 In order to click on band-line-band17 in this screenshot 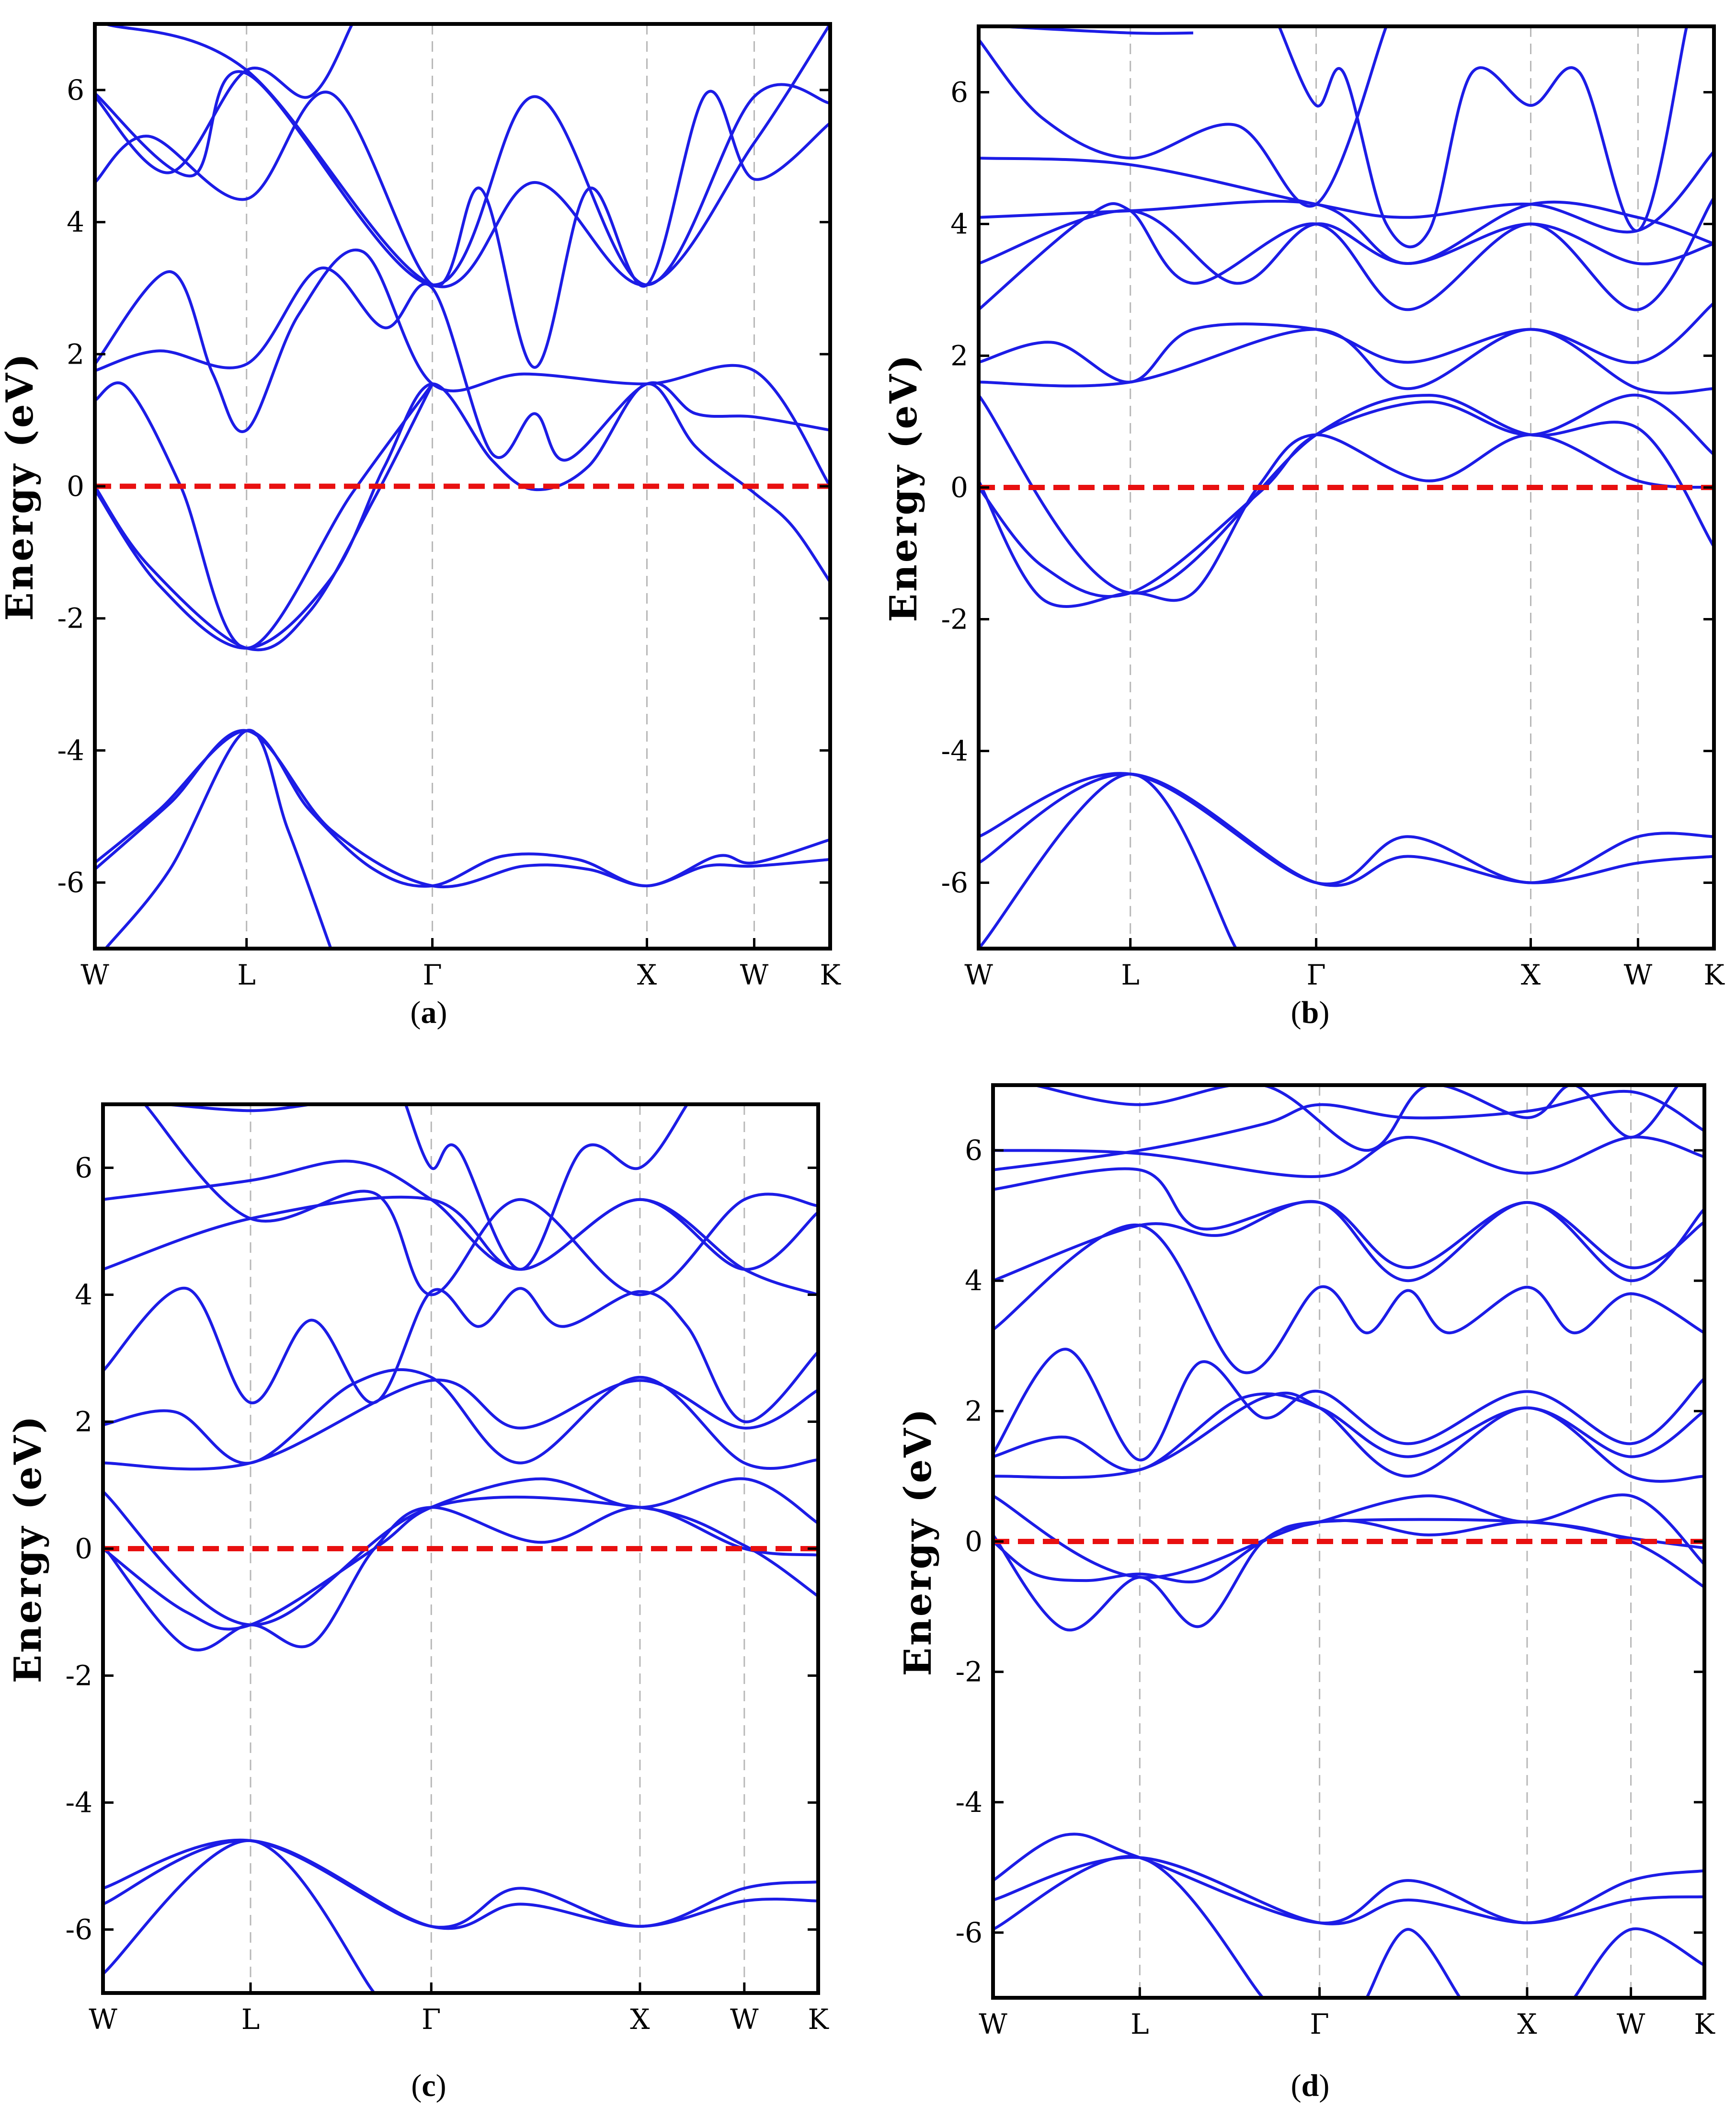, I will do `click(1356, 1118)`.